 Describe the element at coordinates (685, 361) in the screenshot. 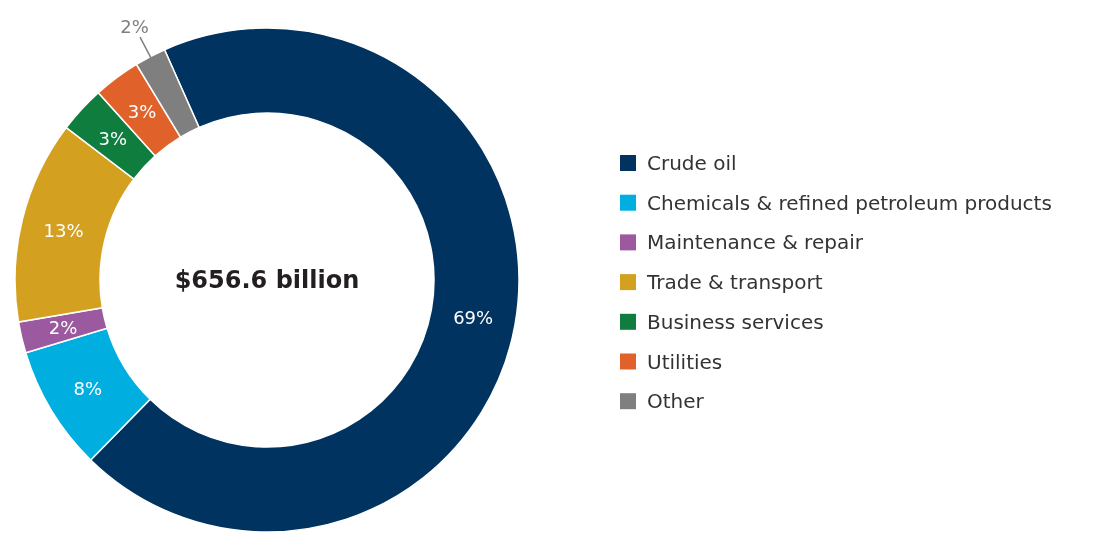

I see `legend-label: Utilities` at that location.